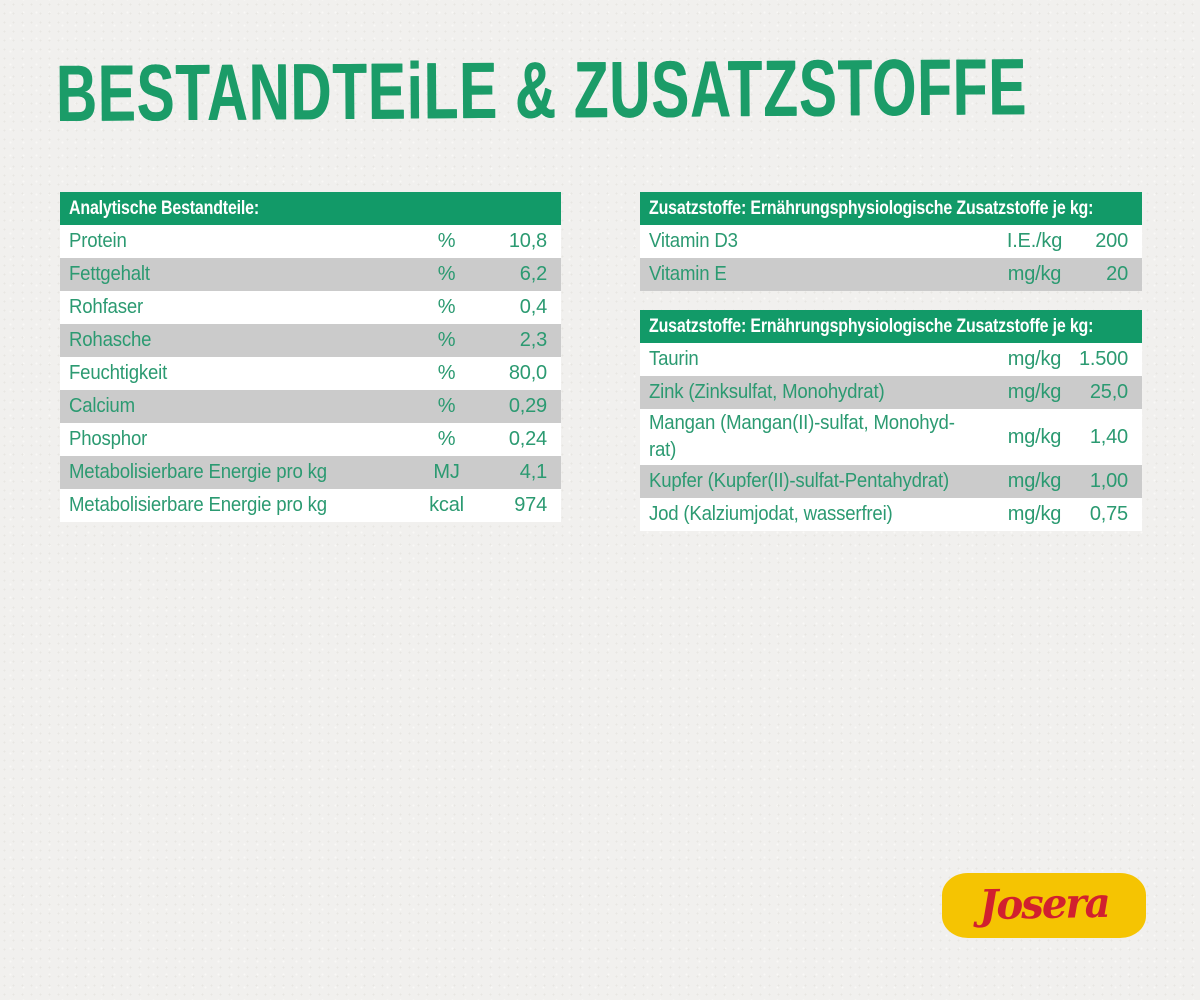  Describe the element at coordinates (118, 373) in the screenshot. I see `row-name: Feuchtigkeit` at that location.